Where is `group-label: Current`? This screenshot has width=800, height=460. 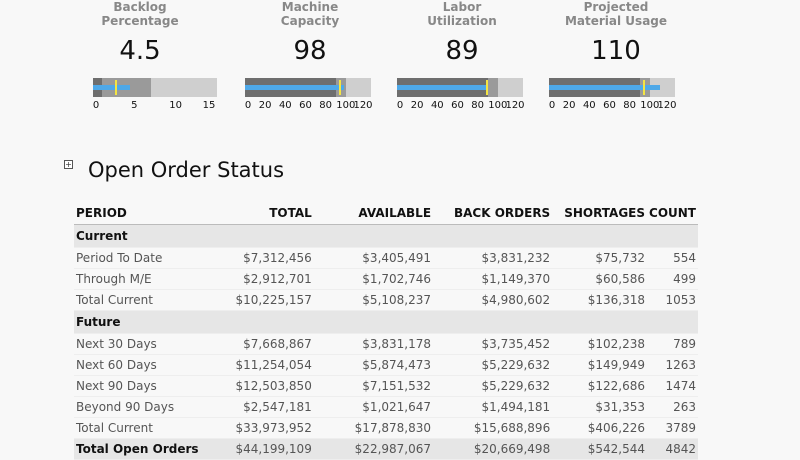
group-label: Current is located at coordinates (386, 236).